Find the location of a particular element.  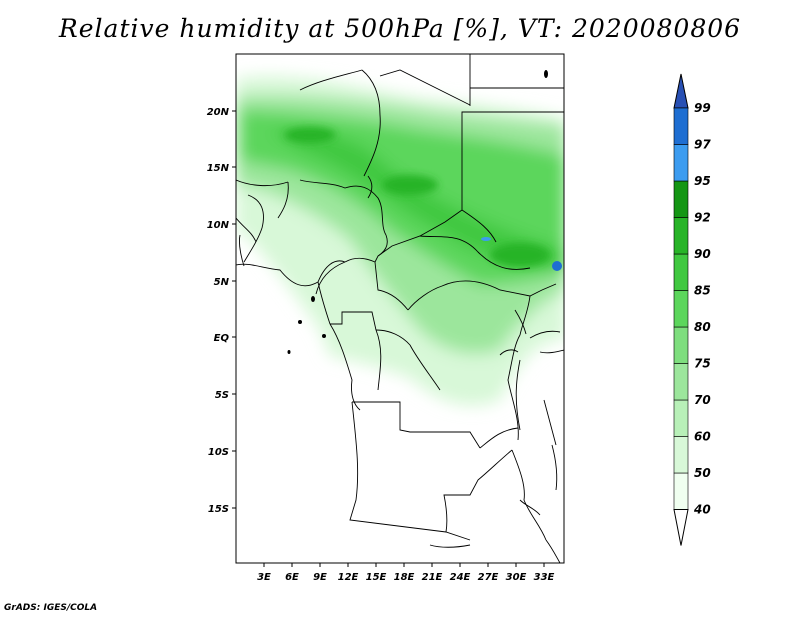

lon-label: 27E is located at coordinates (488, 577).